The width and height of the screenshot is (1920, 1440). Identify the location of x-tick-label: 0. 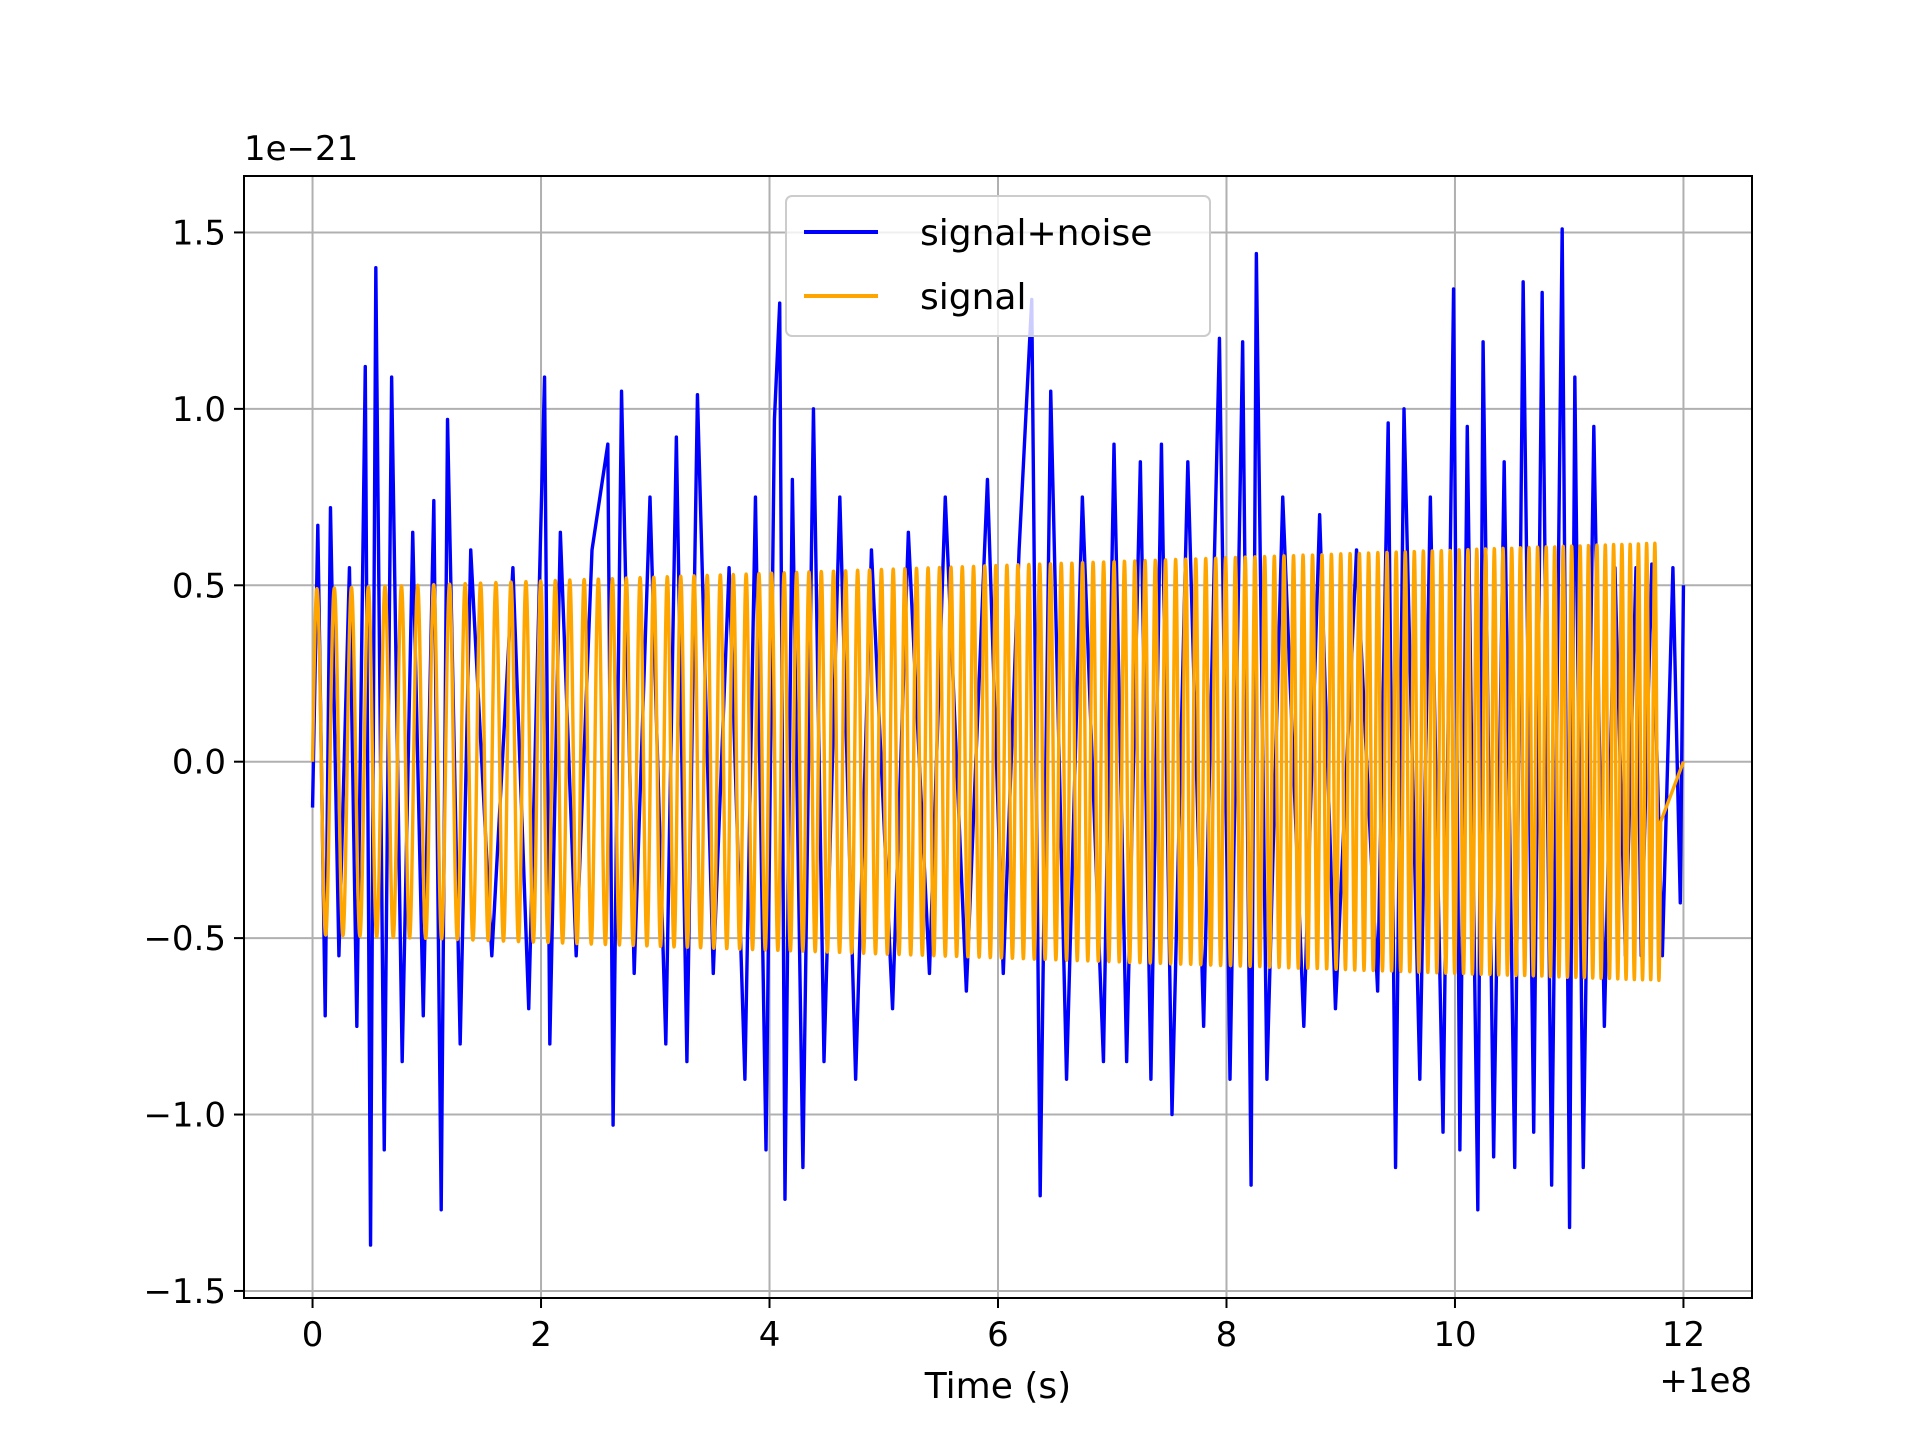
(313, 1335).